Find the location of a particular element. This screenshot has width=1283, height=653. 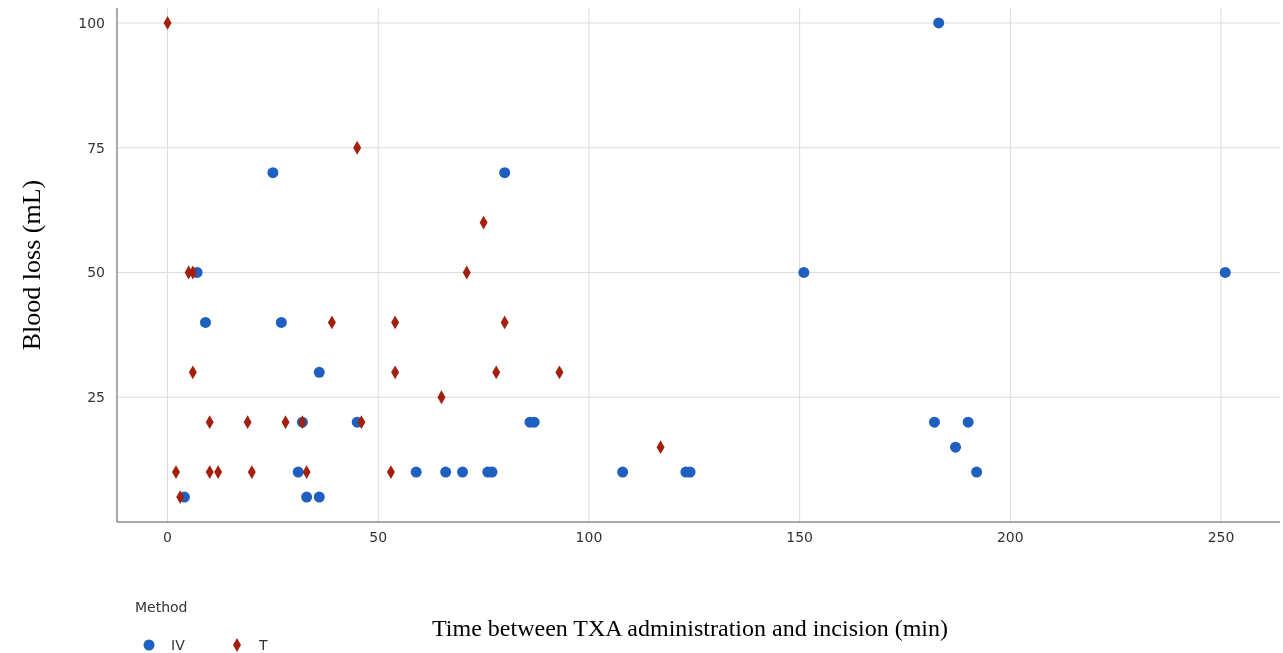

y-tick-label: 75 is located at coordinates (96, 147).